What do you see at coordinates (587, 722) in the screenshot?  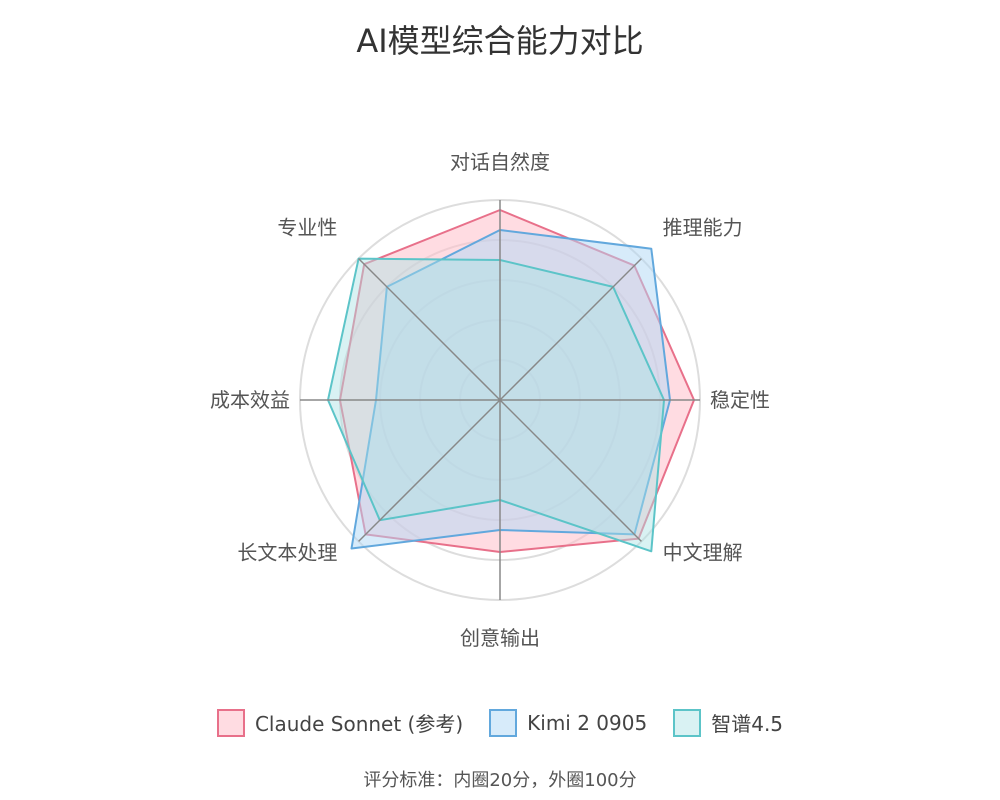 I see `legend-label-2: Kimi 2 0905` at bounding box center [587, 722].